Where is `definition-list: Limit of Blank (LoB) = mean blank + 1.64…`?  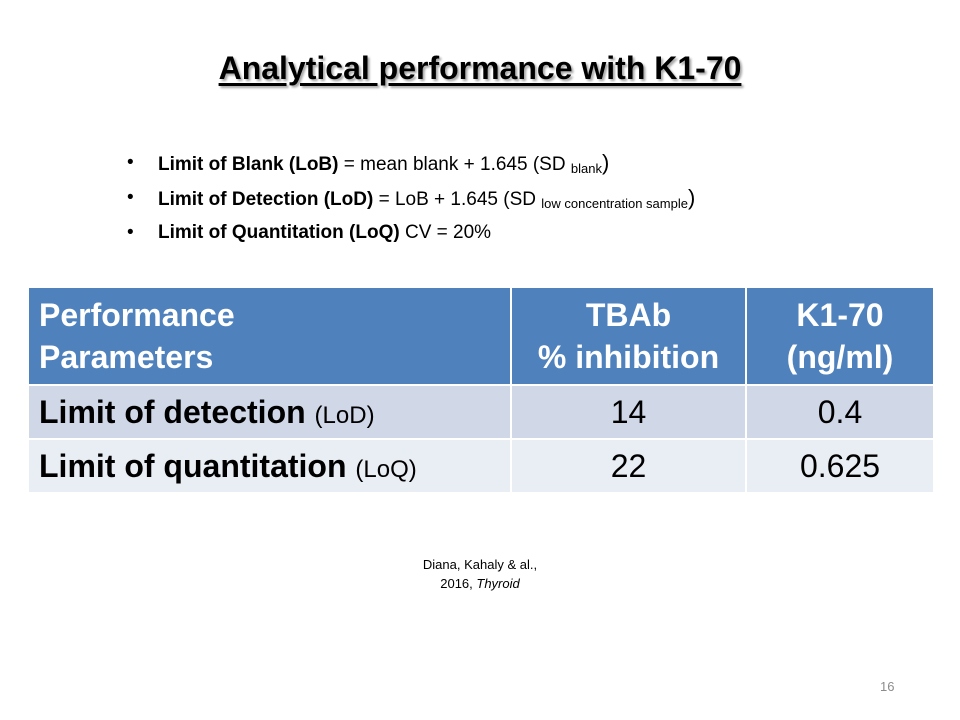
definition-list: Limit of Blank (LoB) = mean blank + 1.64… is located at coordinates (410, 197).